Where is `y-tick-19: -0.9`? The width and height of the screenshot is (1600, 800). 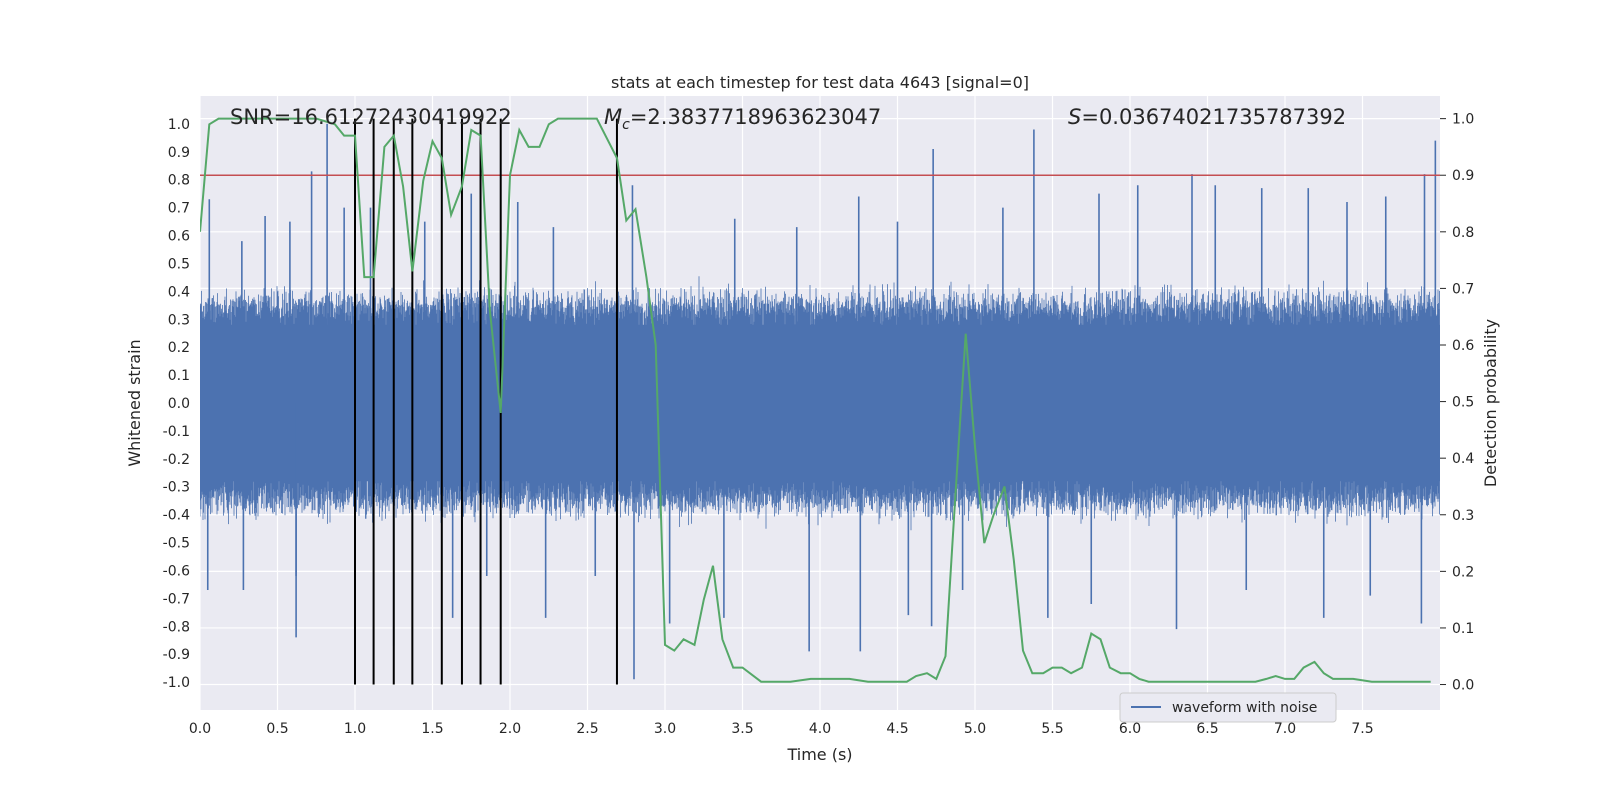 y-tick-19: -0.9 is located at coordinates (176, 655).